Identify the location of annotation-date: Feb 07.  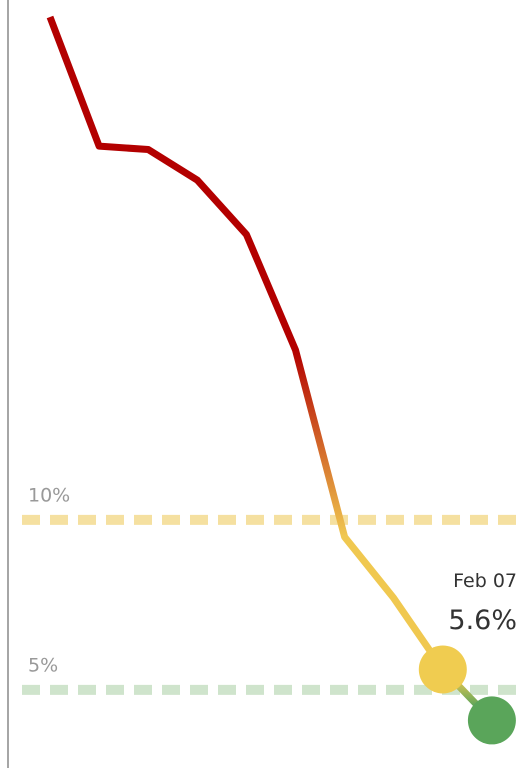
(485, 581).